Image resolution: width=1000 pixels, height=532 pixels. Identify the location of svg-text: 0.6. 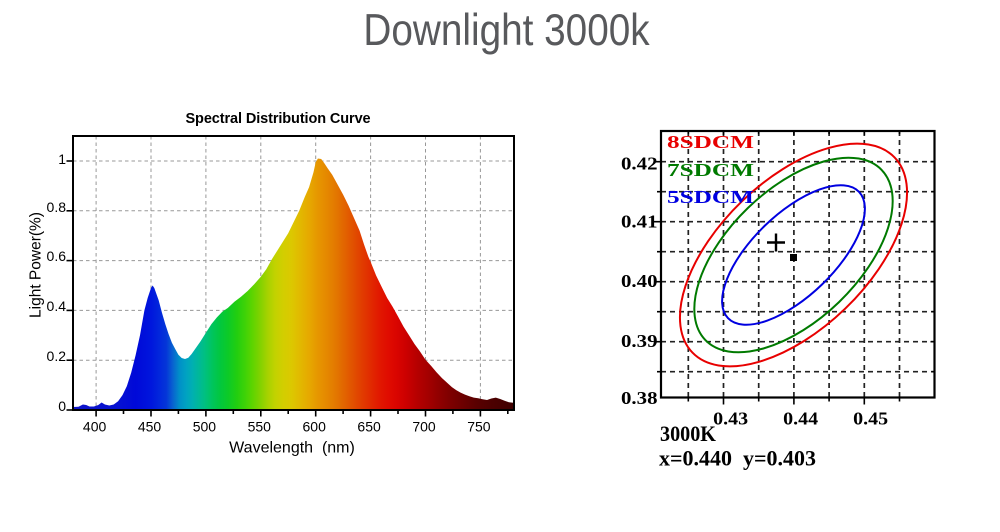
(57, 256).